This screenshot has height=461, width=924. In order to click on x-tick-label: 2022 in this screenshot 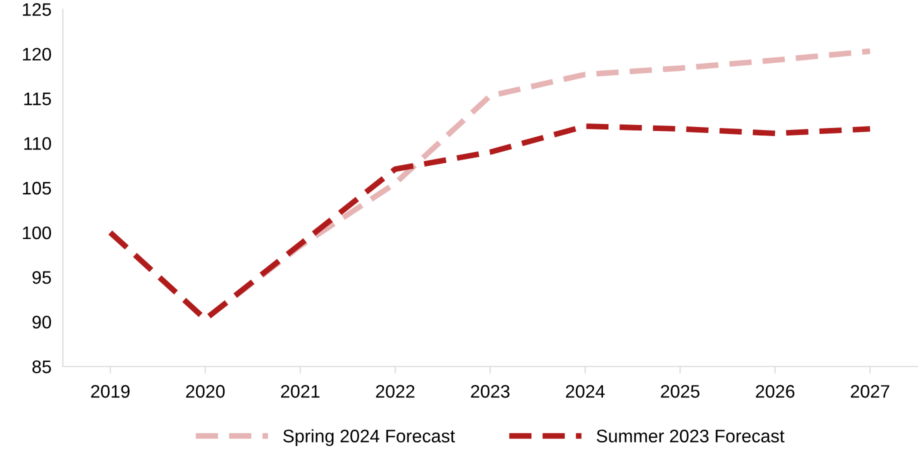, I will do `click(395, 391)`.